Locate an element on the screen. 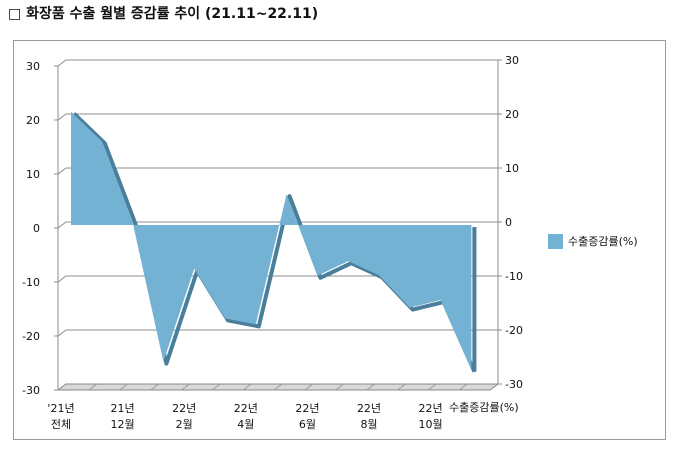  right-y-tick-label: -20 is located at coordinates (514, 330).